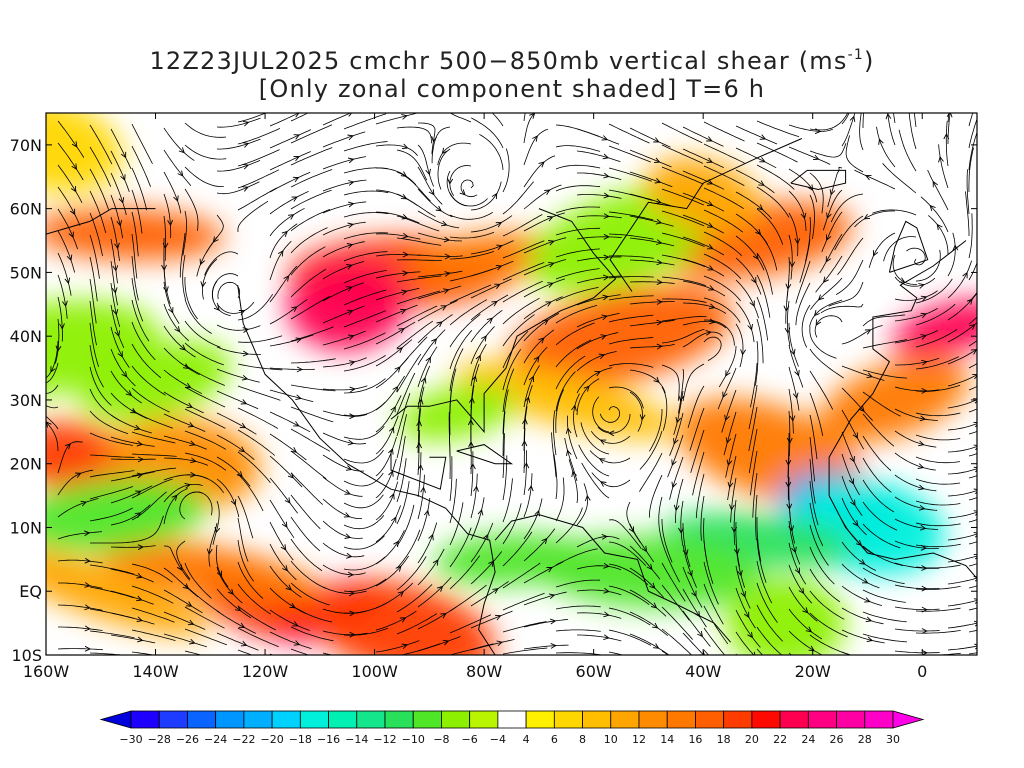  I want to click on colorbar-over-triangle, so click(908, 719).